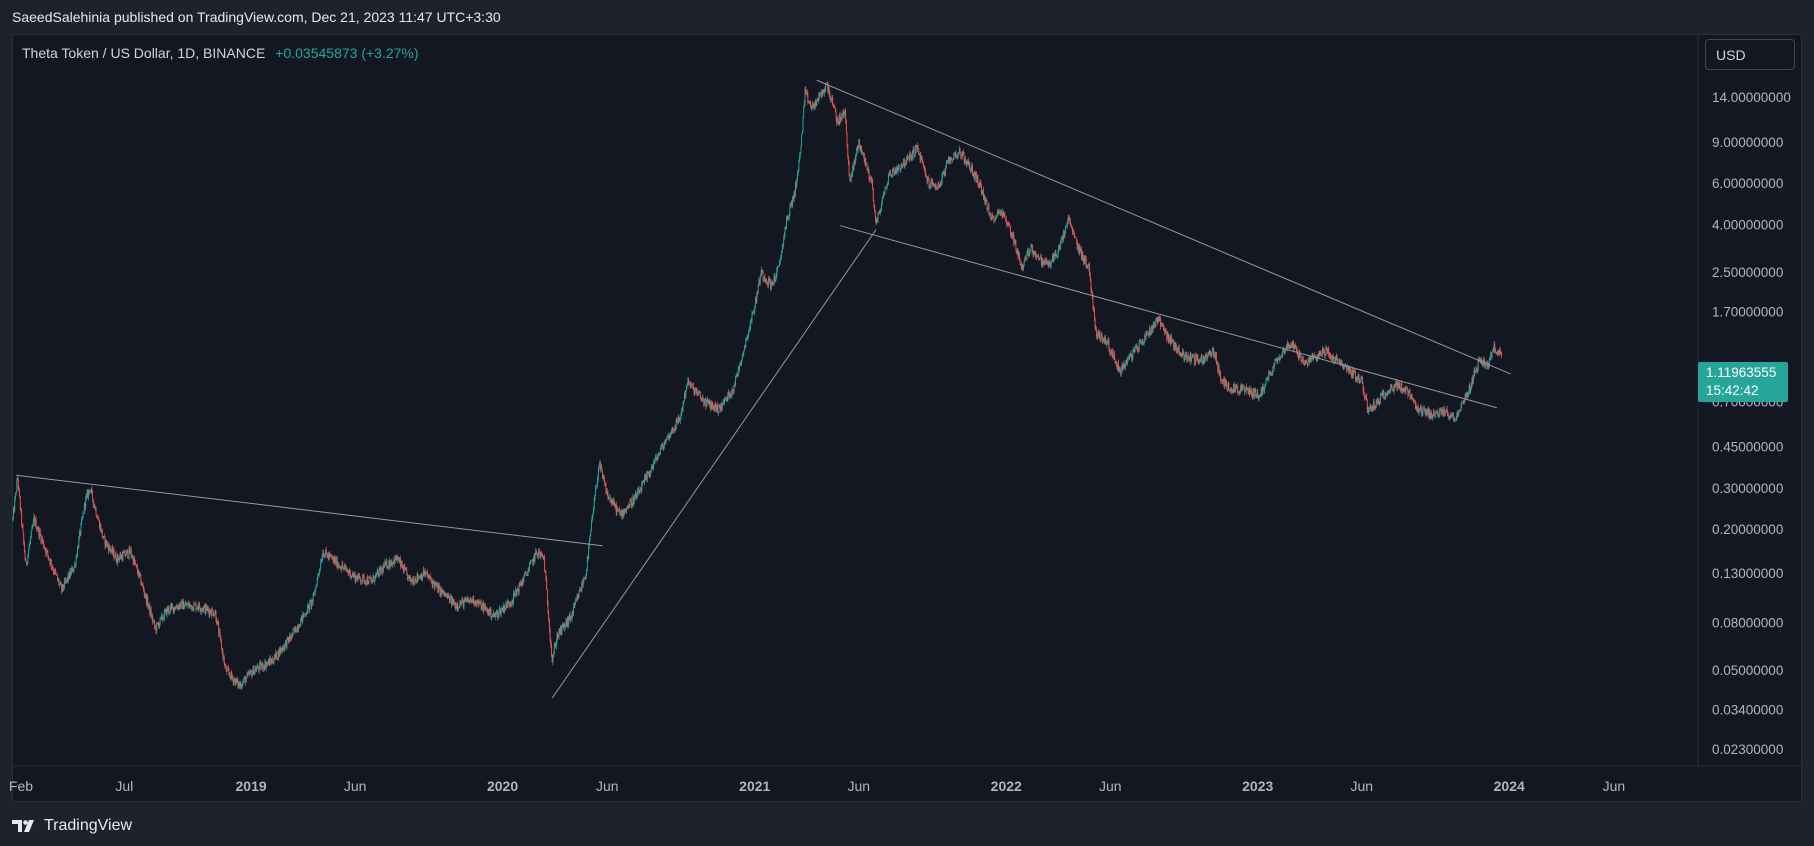 Image resolution: width=1814 pixels, height=846 pixels. What do you see at coordinates (1747, 311) in the screenshot?
I see `y-tick-label: 1.70000000` at bounding box center [1747, 311].